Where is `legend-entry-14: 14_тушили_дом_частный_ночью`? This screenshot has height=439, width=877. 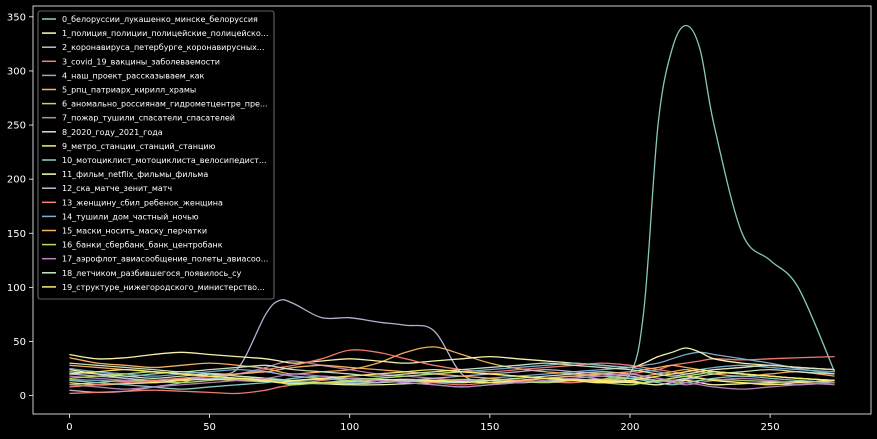
legend-entry-14: 14_тушили_дом_частный_ночью is located at coordinates (130, 216).